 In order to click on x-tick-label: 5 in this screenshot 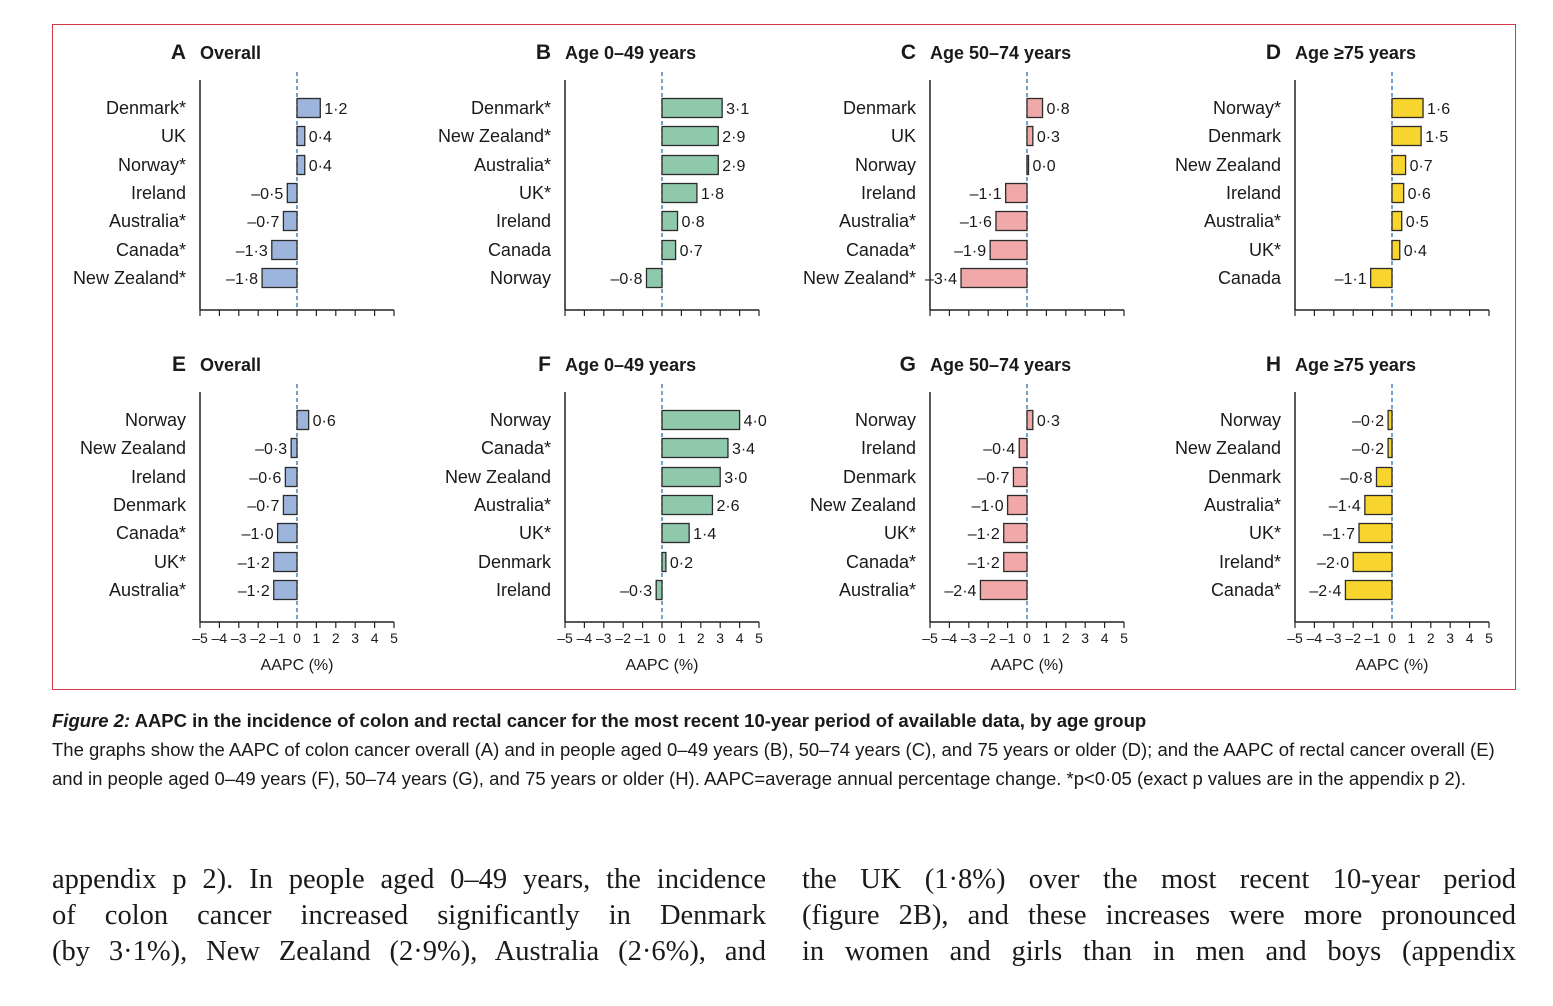, I will do `click(1489, 638)`.